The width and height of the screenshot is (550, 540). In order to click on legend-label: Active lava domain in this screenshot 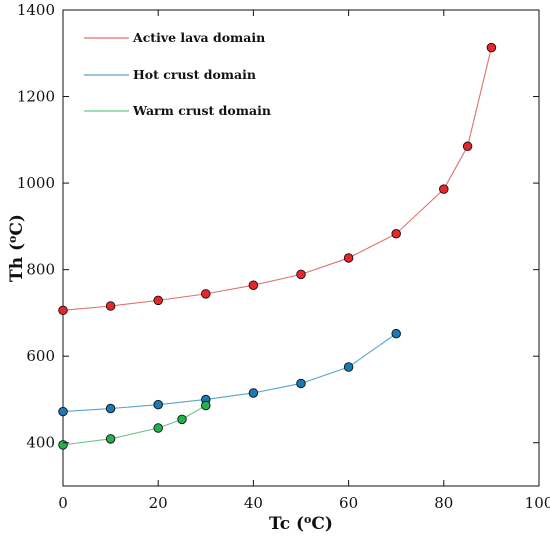, I will do `click(198, 37)`.